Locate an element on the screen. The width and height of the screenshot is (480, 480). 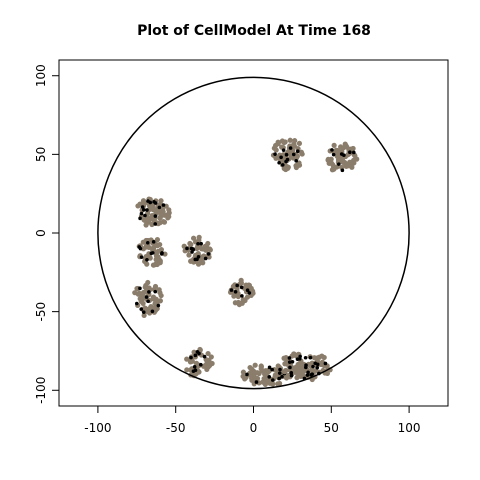
x-tick-label: -100 is located at coordinates (97, 428).